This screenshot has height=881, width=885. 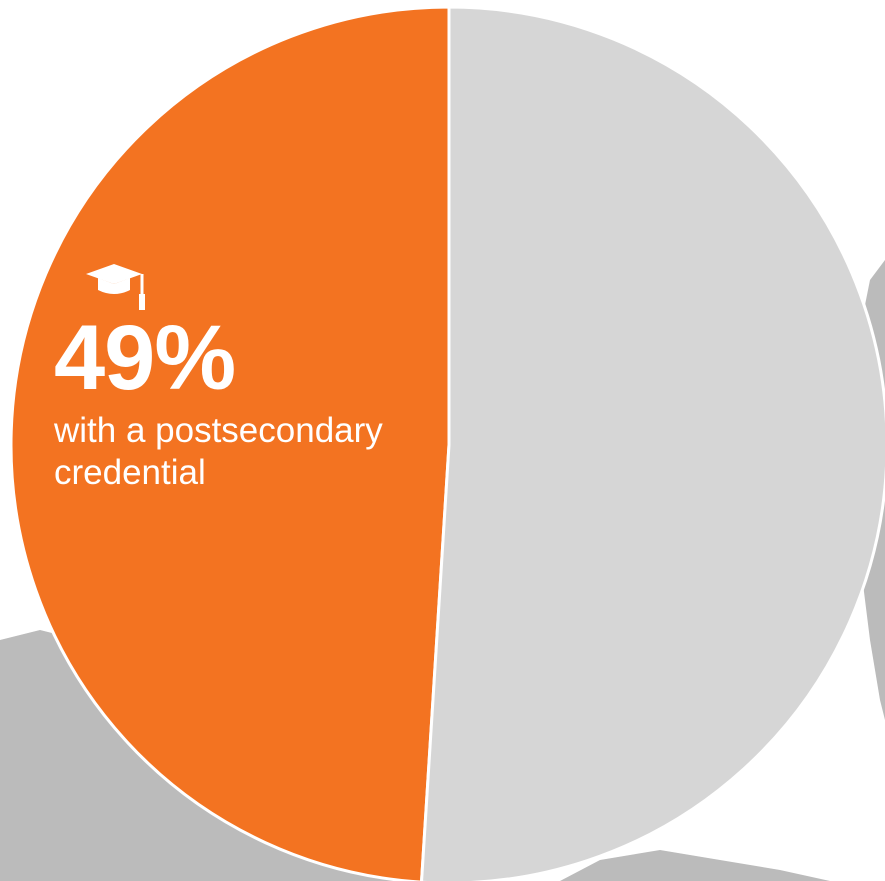 I want to click on slice-annotation: 49% with a postsecondary credential, so click(x=219, y=378).